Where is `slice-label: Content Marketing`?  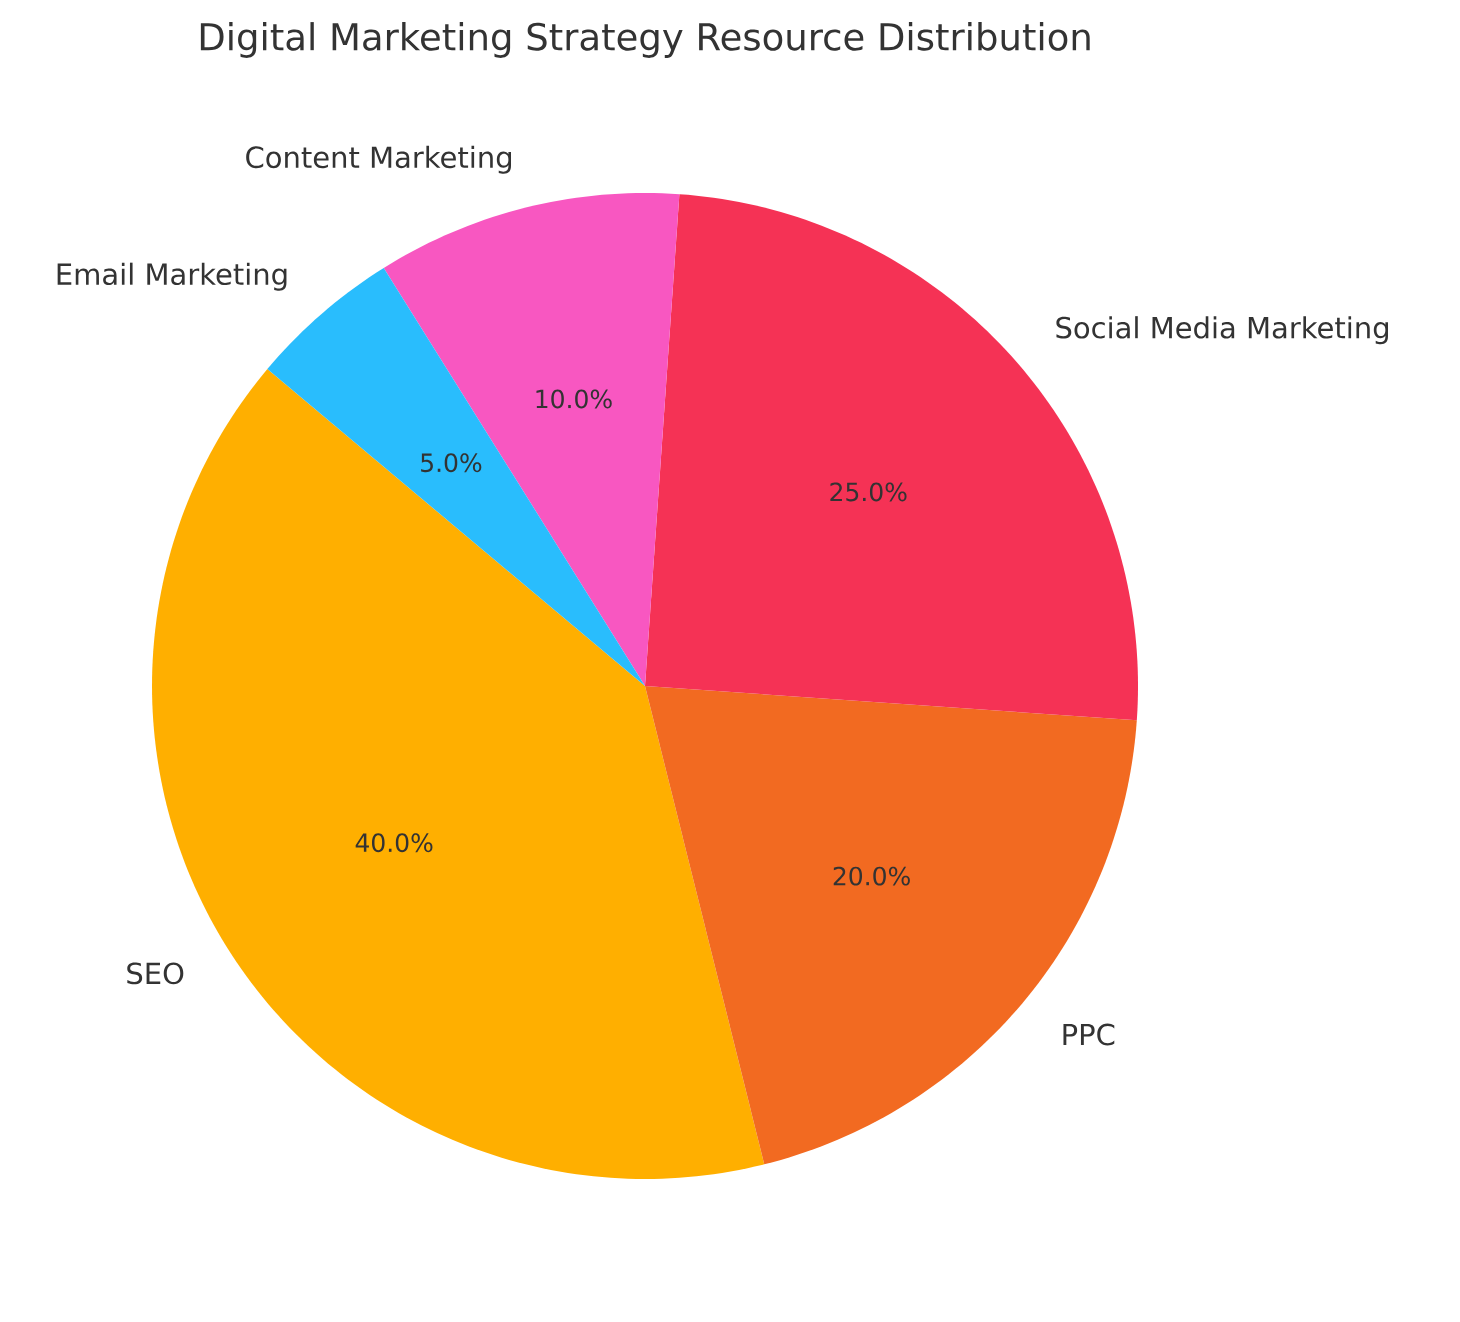 slice-label: Content Marketing is located at coordinates (379, 159).